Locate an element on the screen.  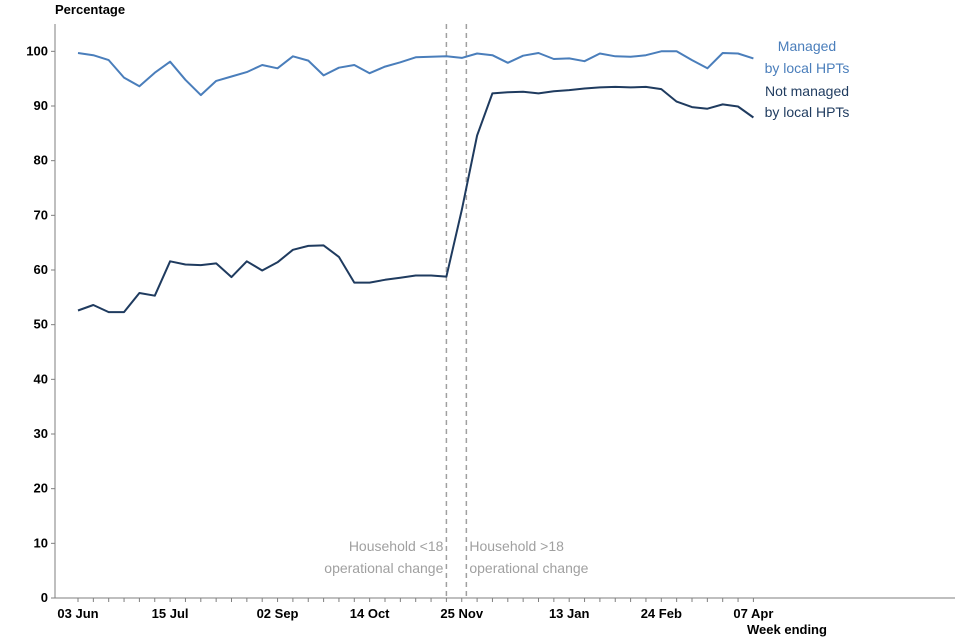
x-tick-label: 13 Jan is located at coordinates (569, 613).